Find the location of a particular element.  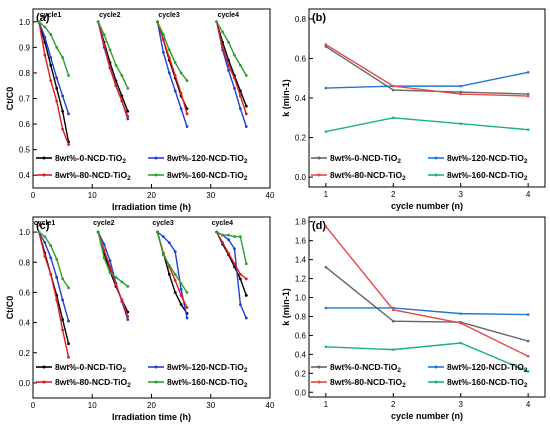

y-tick-label: 1.4 is located at coordinates (301, 260).